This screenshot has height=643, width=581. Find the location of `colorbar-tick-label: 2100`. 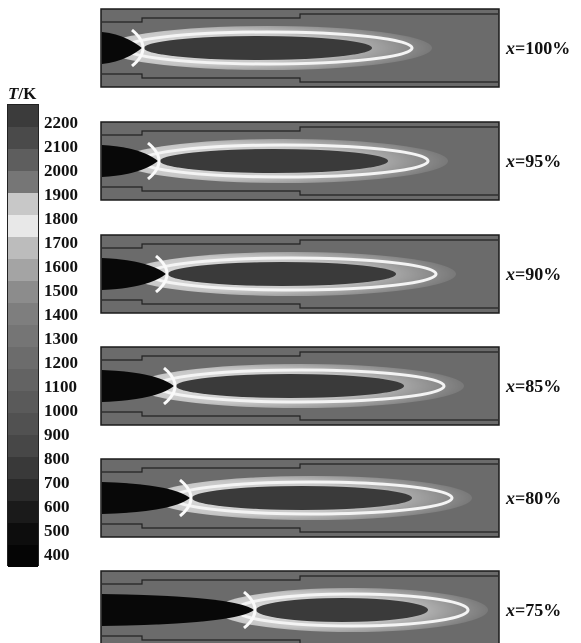

colorbar-tick-label: 2100 is located at coordinates (61, 146).